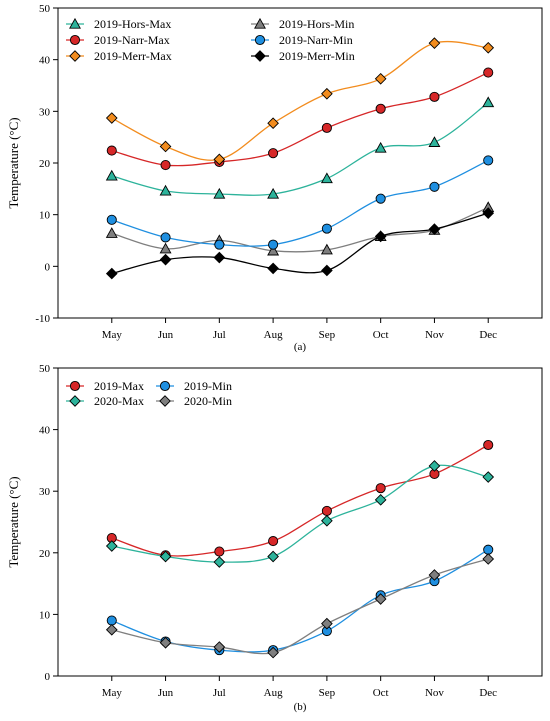  Describe the element at coordinates (380, 599) in the screenshot. I see `data-point-2020-min-oct` at that location.